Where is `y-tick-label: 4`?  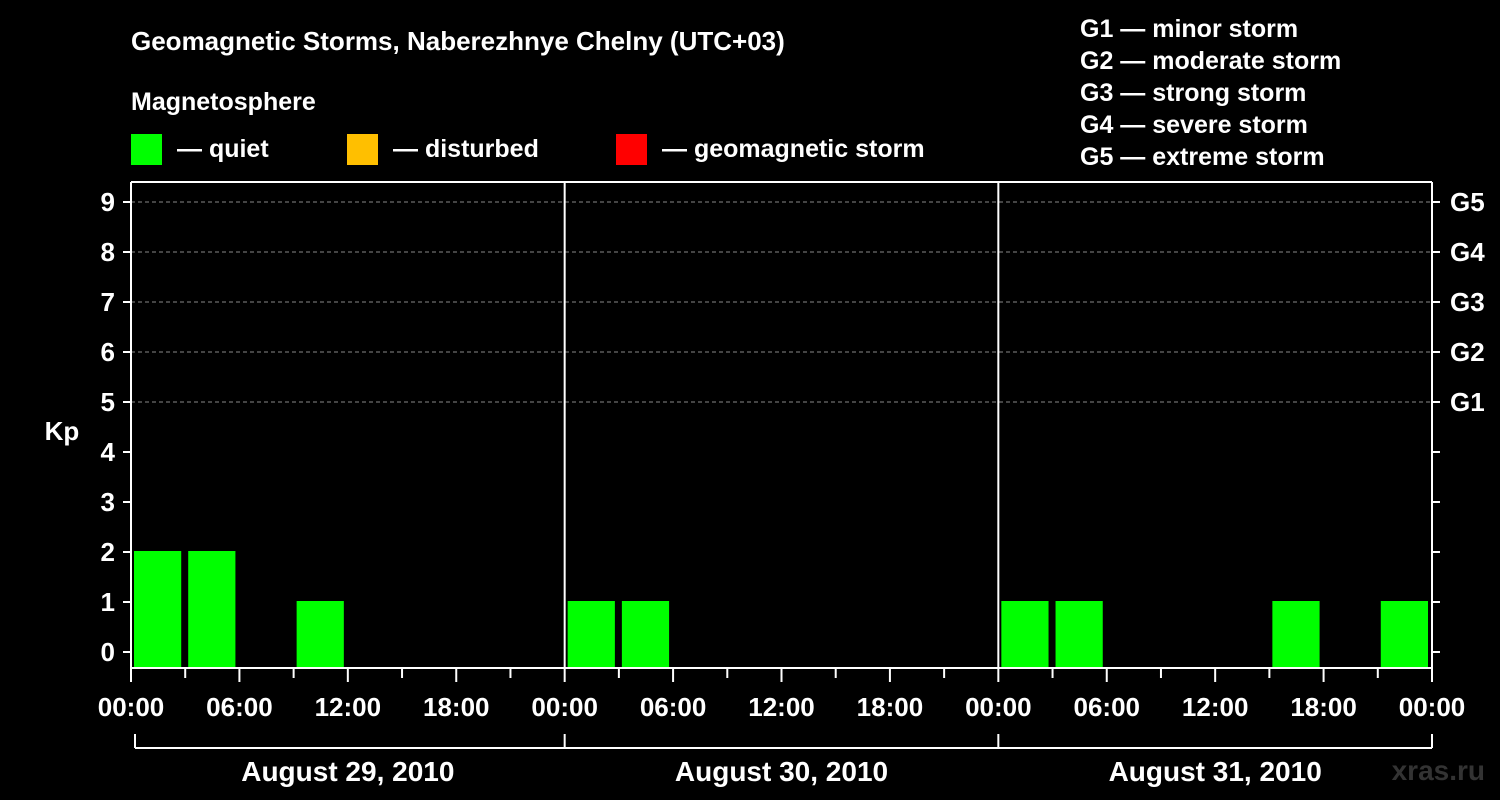 y-tick-label: 4 is located at coordinates (108, 452).